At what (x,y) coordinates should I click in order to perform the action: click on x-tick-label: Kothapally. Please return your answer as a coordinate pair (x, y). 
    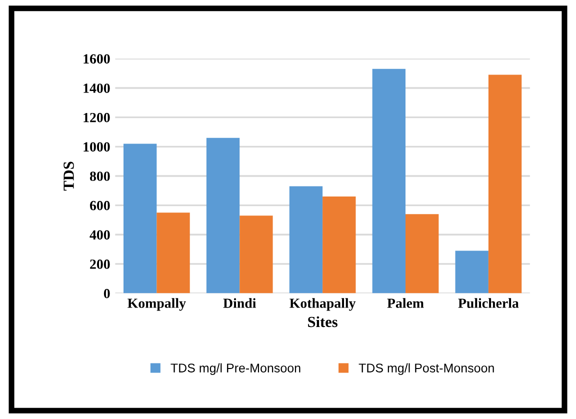
    Looking at the image, I should click on (323, 304).